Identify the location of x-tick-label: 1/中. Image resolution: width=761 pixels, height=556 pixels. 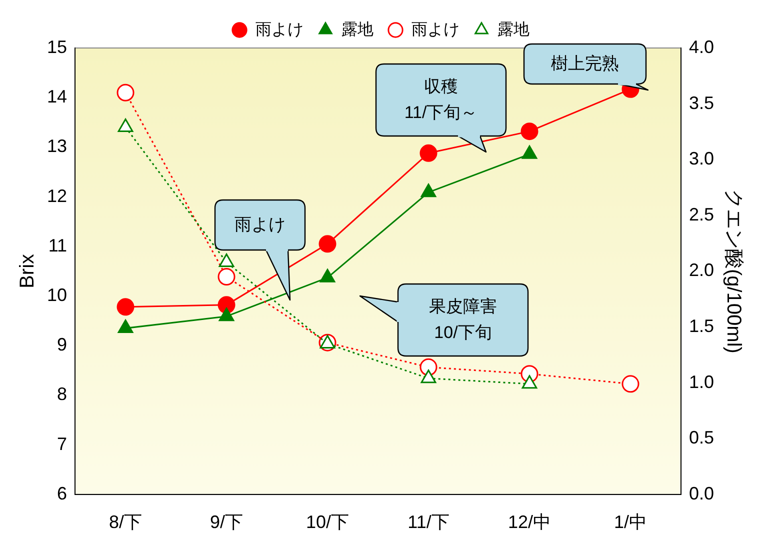
(630, 522).